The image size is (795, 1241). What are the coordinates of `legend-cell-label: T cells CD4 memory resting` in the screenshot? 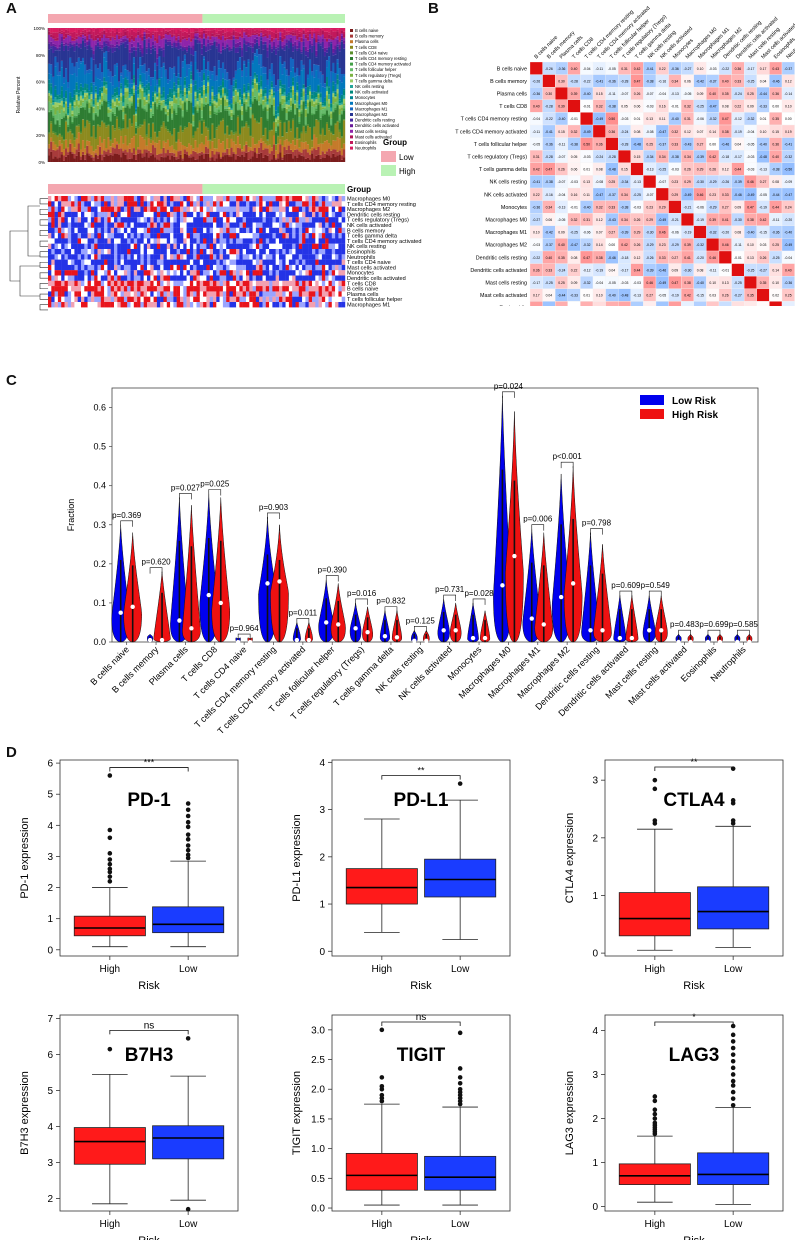 It's located at (381, 58).